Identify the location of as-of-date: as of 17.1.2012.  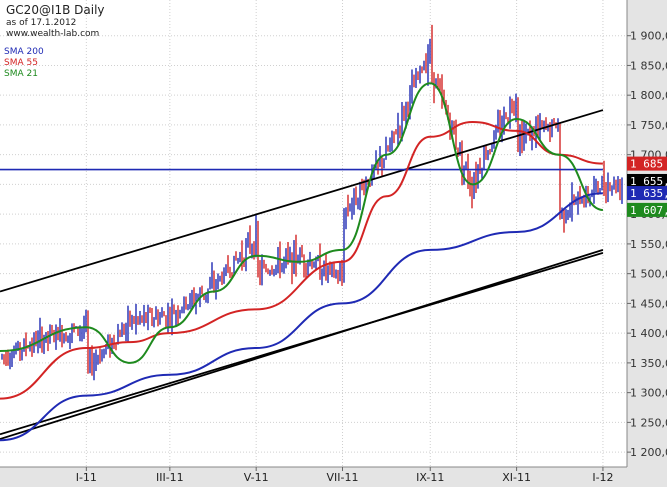
(41, 23).